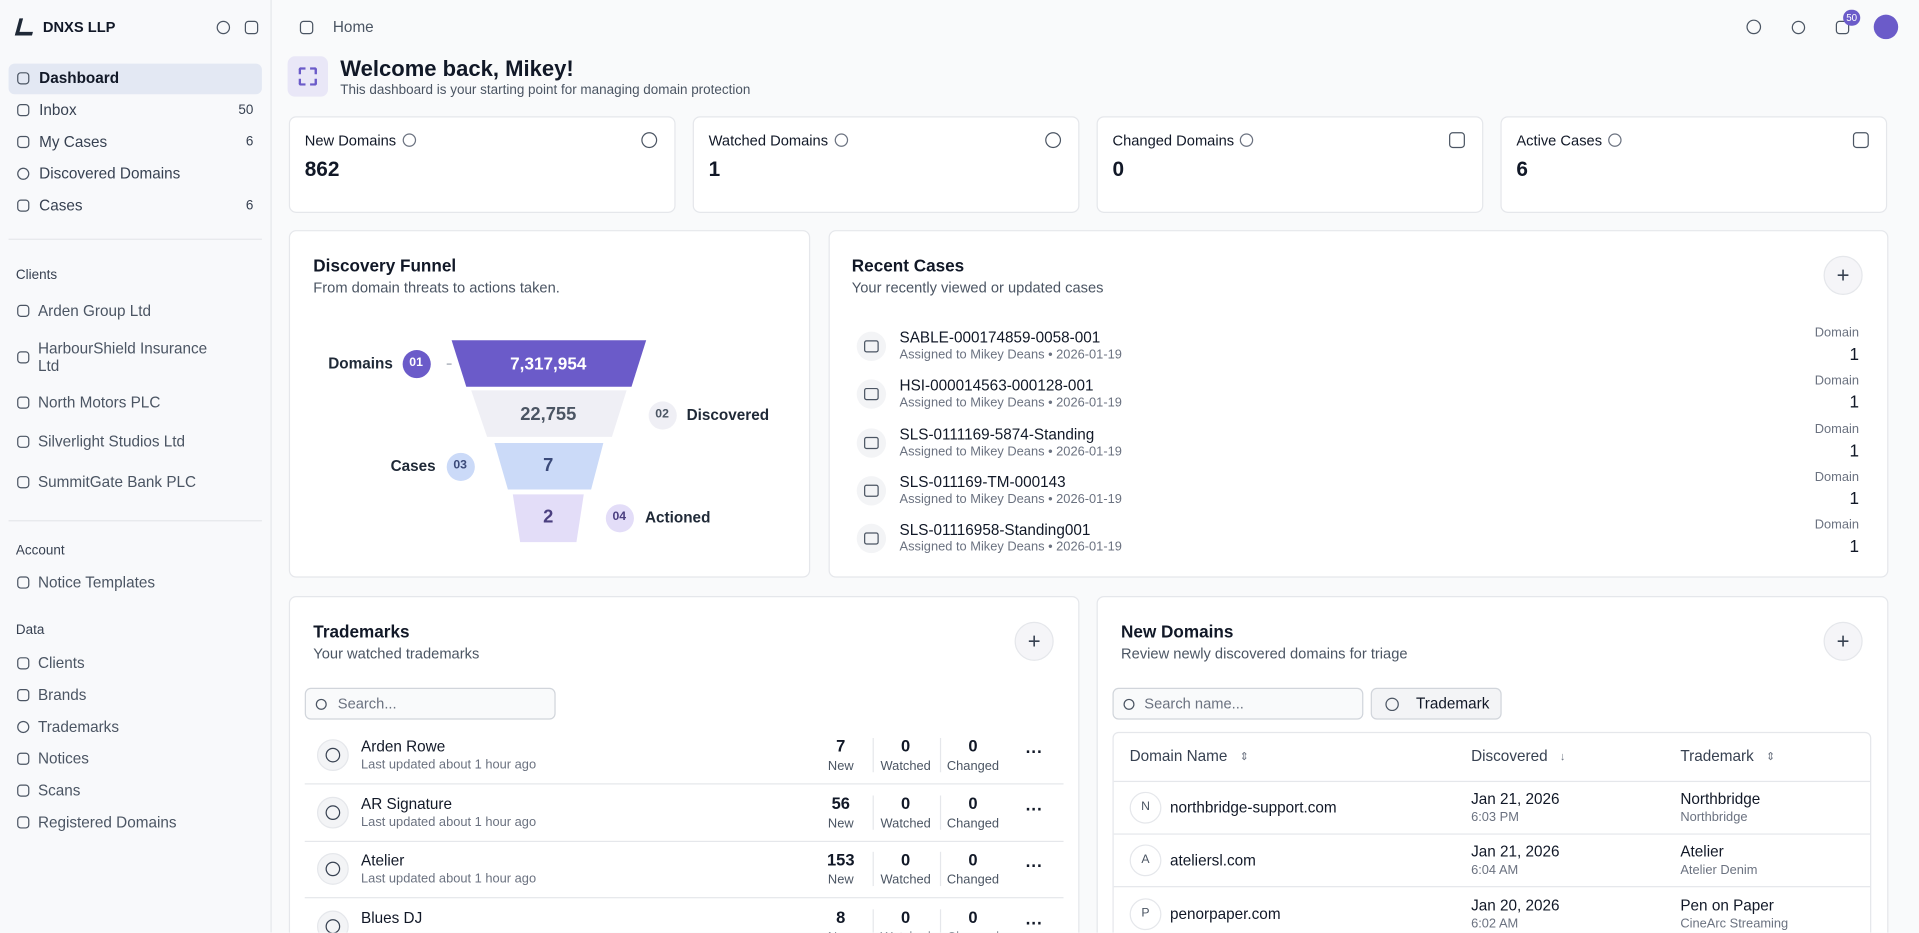  What do you see at coordinates (905, 766) in the screenshot?
I see `count-label: Watched` at bounding box center [905, 766].